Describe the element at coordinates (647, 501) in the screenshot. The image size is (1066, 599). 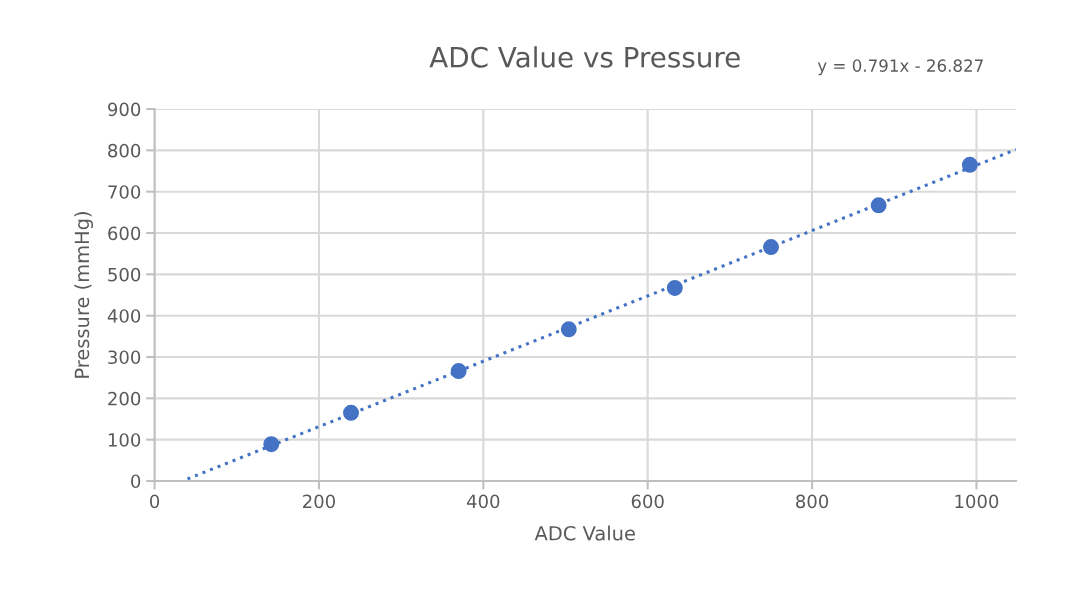
I see `x-tick-label: 600` at that location.